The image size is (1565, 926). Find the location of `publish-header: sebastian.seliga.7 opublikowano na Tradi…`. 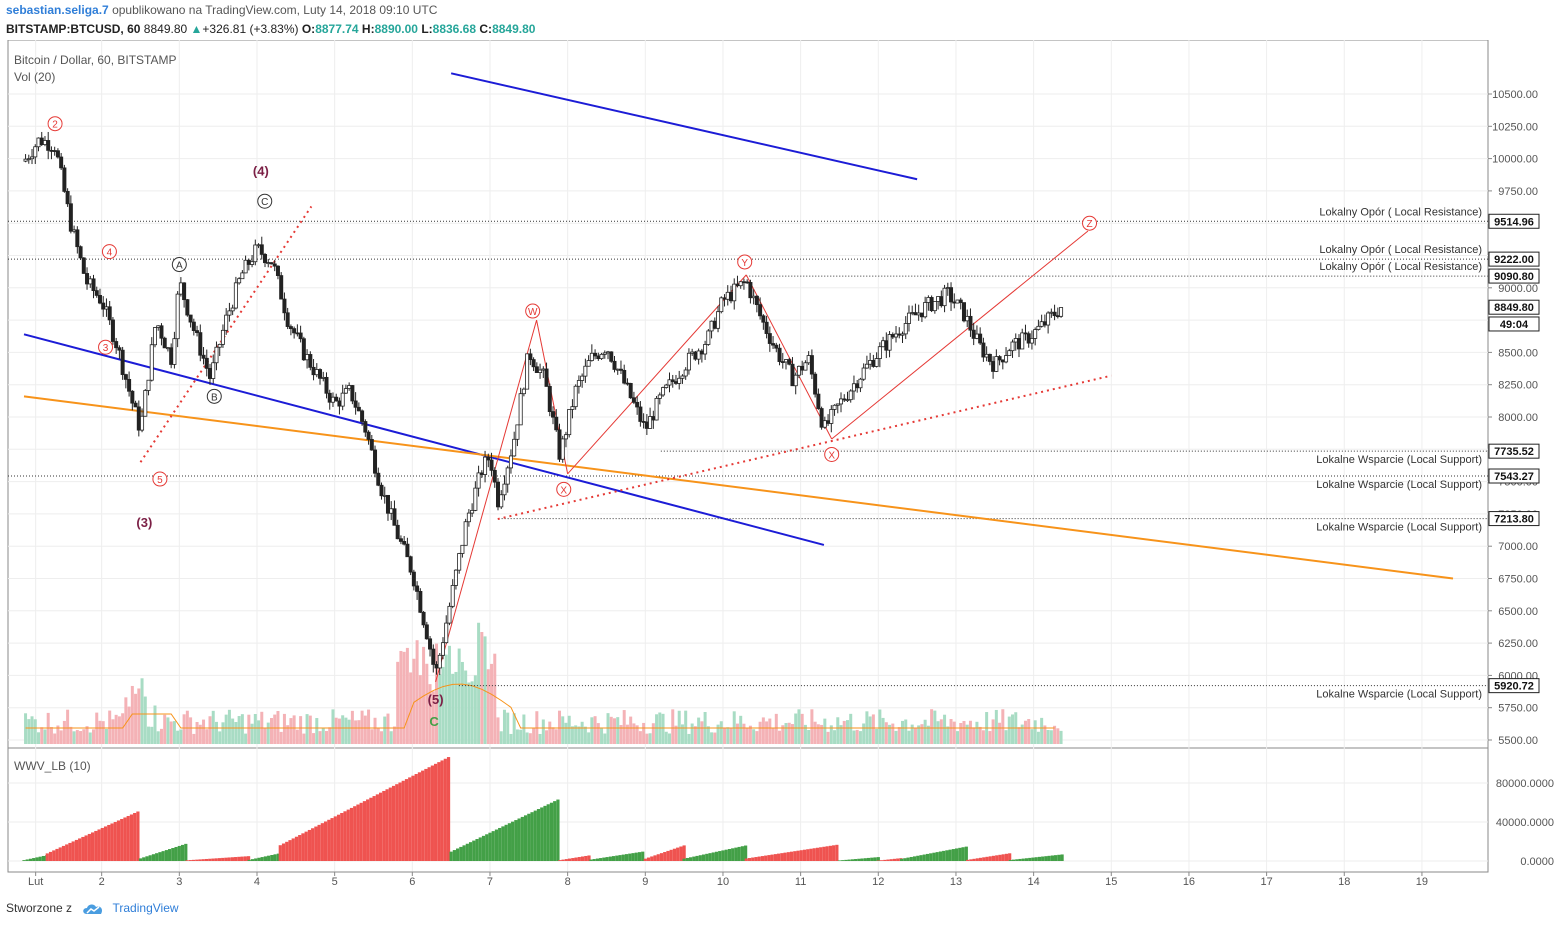

publish-header: sebastian.seliga.7 opublikowano na Tradi… is located at coordinates (221, 10).